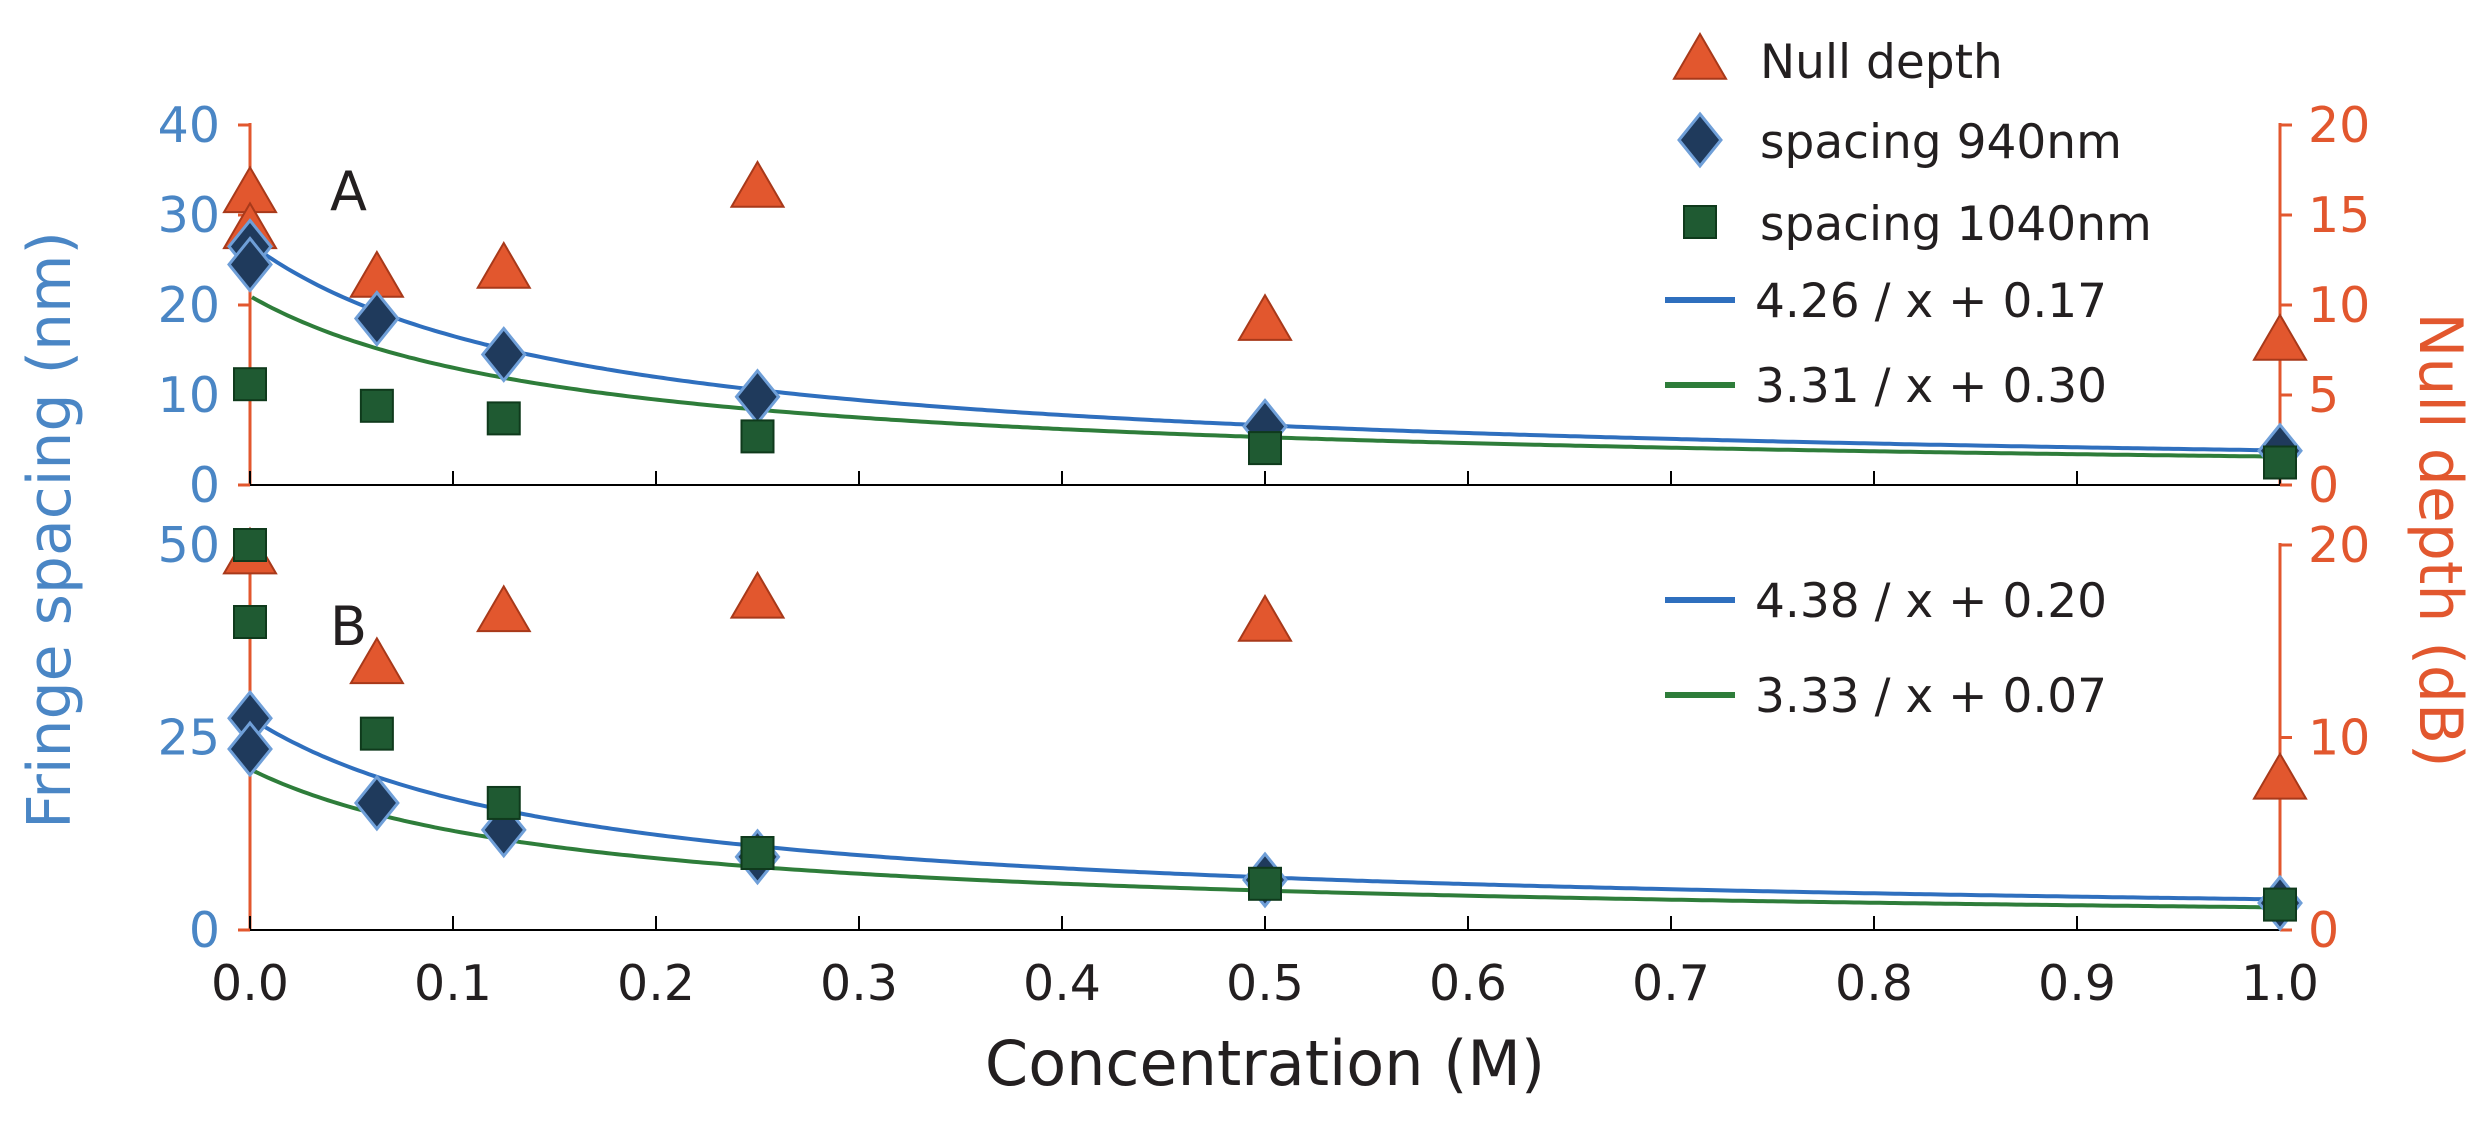  I want to click on x-axis-title: Concentration (M), so click(1265, 1063).